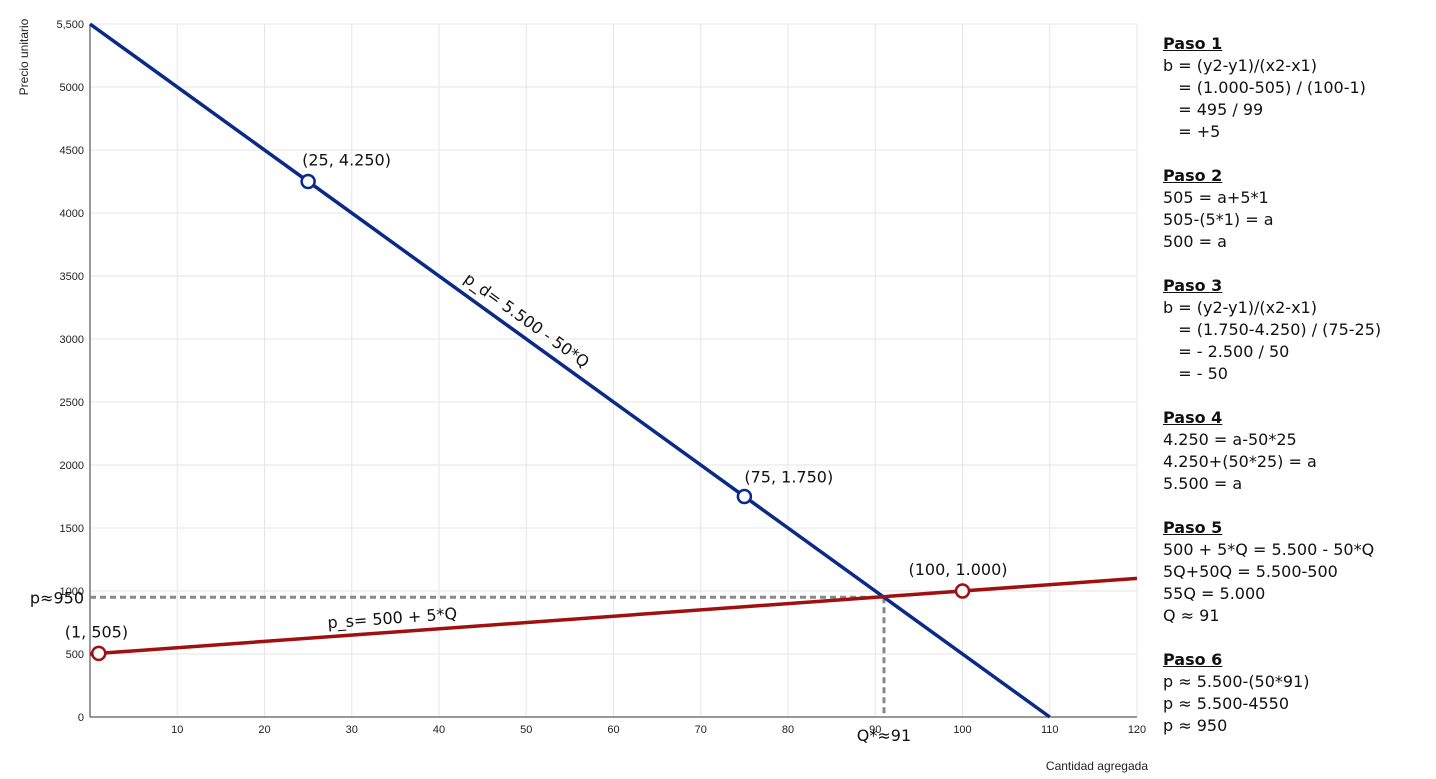 This screenshot has height=779, width=1436. Describe the element at coordinates (526, 730) in the screenshot. I see `x-tick-label: 50` at that location.